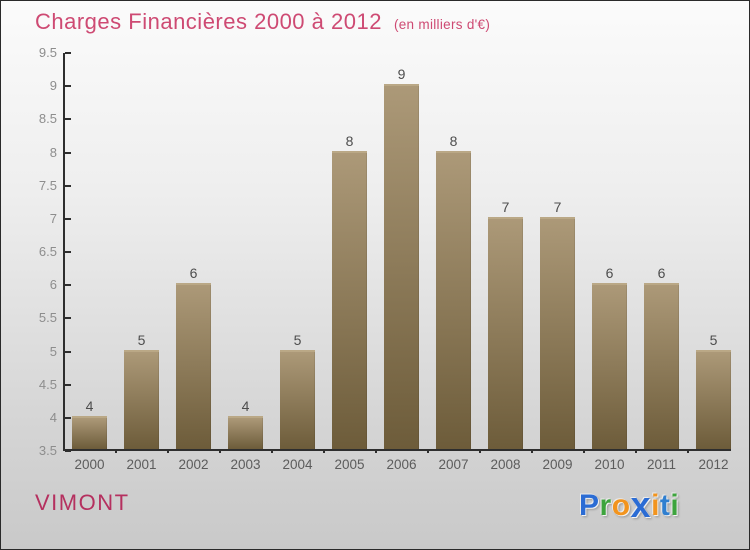 This screenshot has width=750, height=550. Describe the element at coordinates (349, 464) in the screenshot. I see `x-axis-category-label: 2005` at that location.